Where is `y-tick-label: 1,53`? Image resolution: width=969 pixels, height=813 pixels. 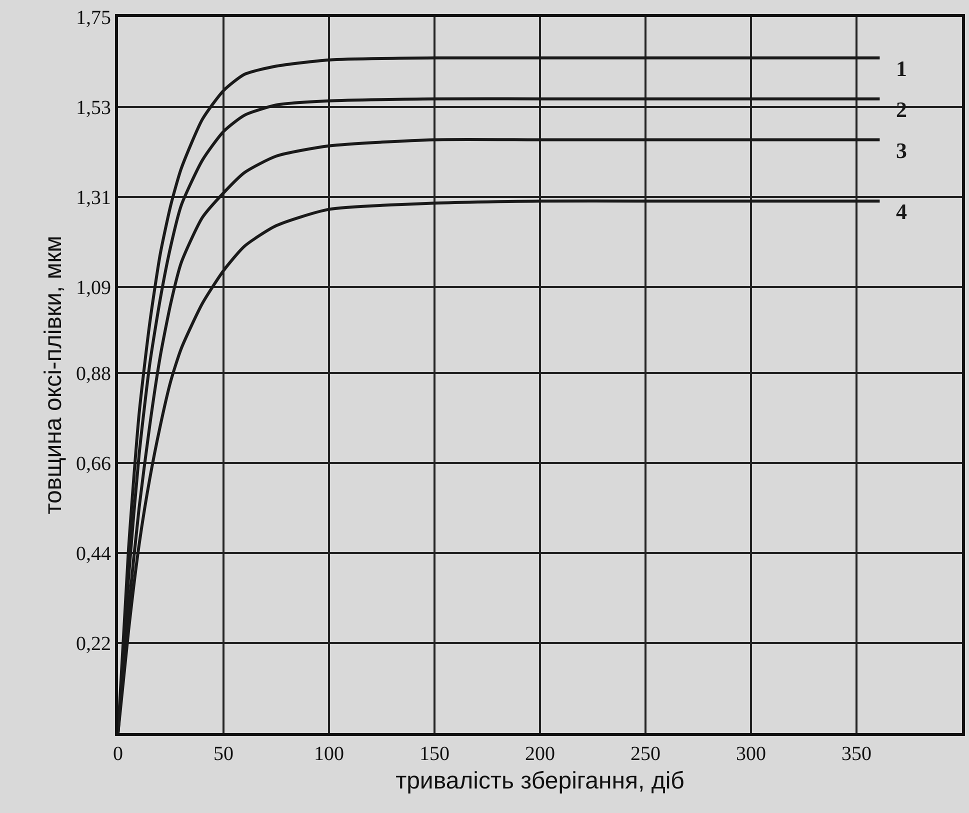 y-tick-label: 1,53 is located at coordinates (93, 108).